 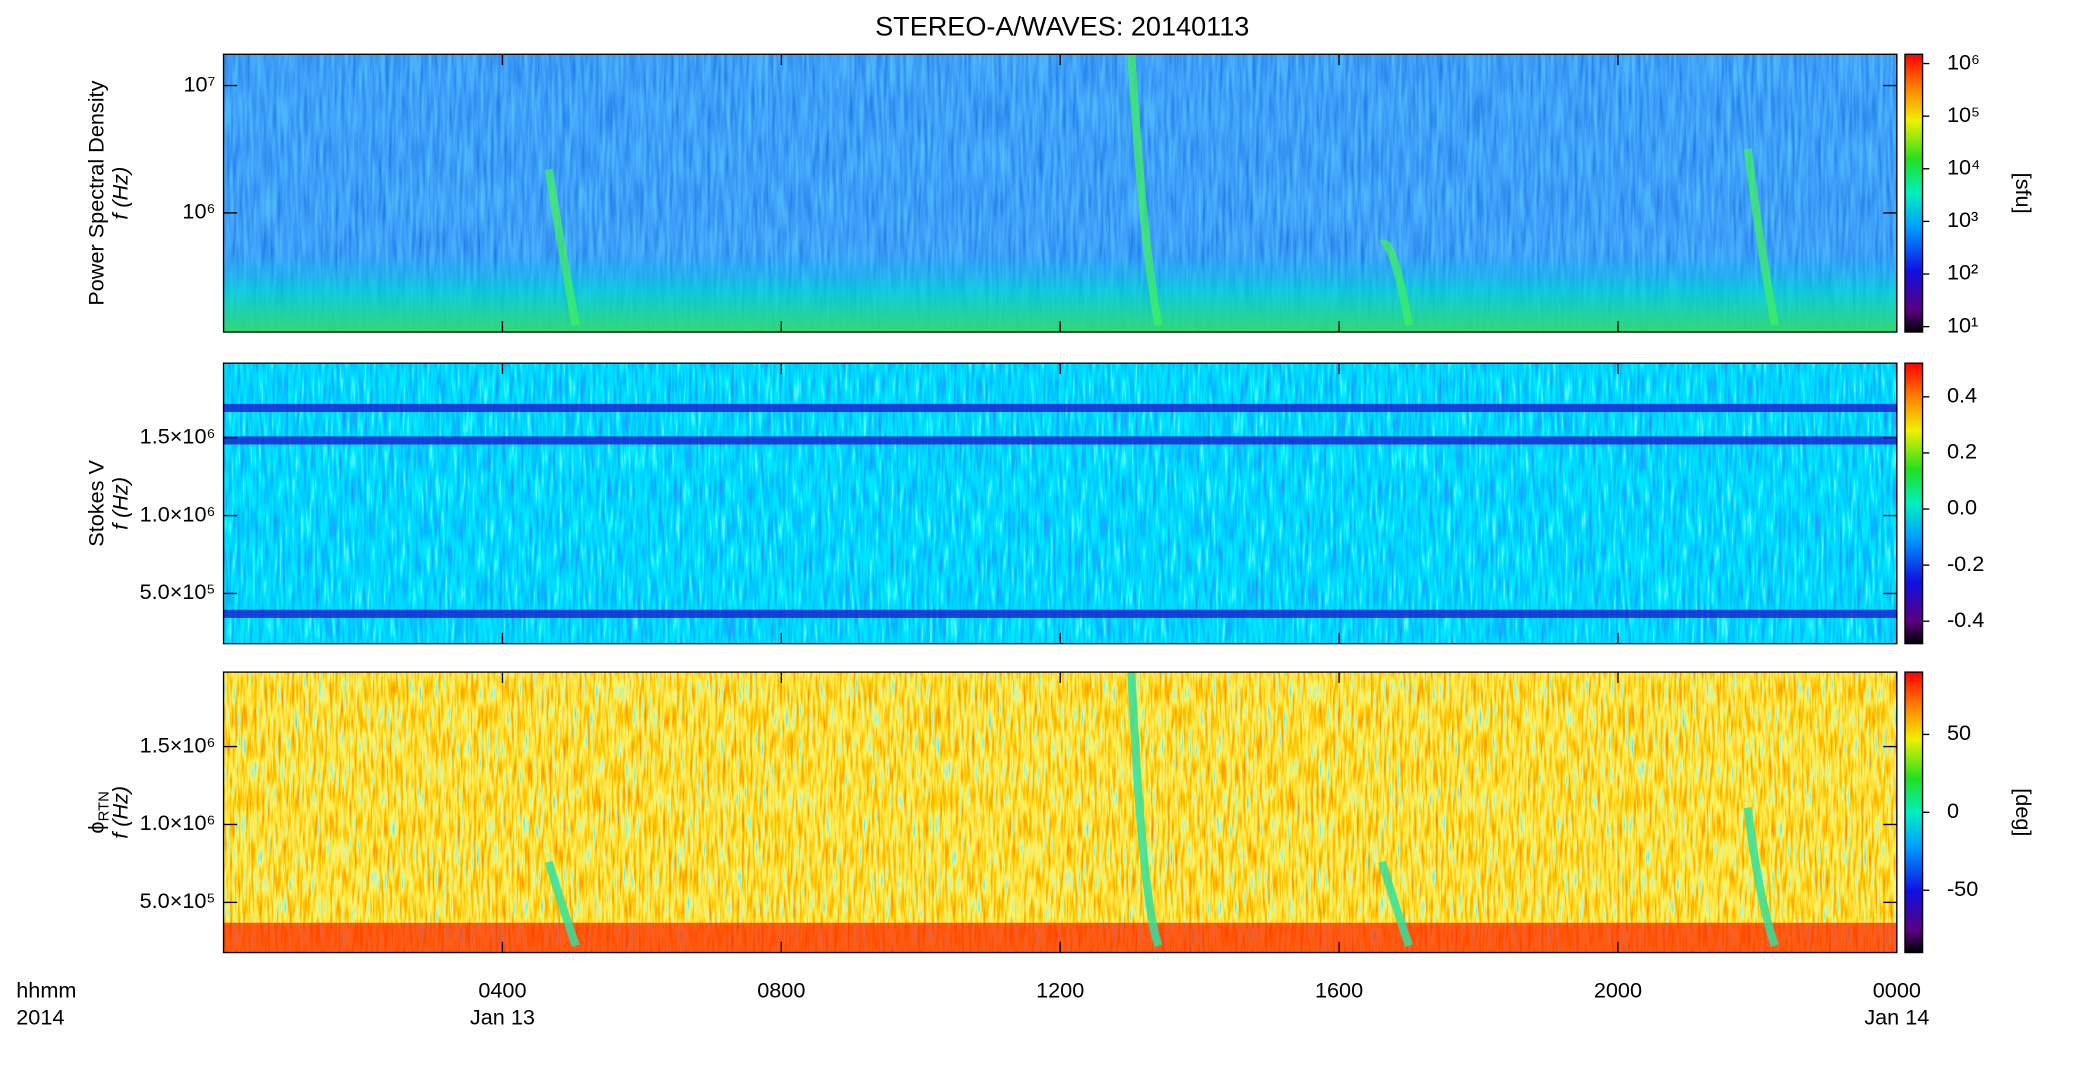 What do you see at coordinates (1962, 395) in the screenshot?
I see `colorbar-tick-label: 0.4` at bounding box center [1962, 395].